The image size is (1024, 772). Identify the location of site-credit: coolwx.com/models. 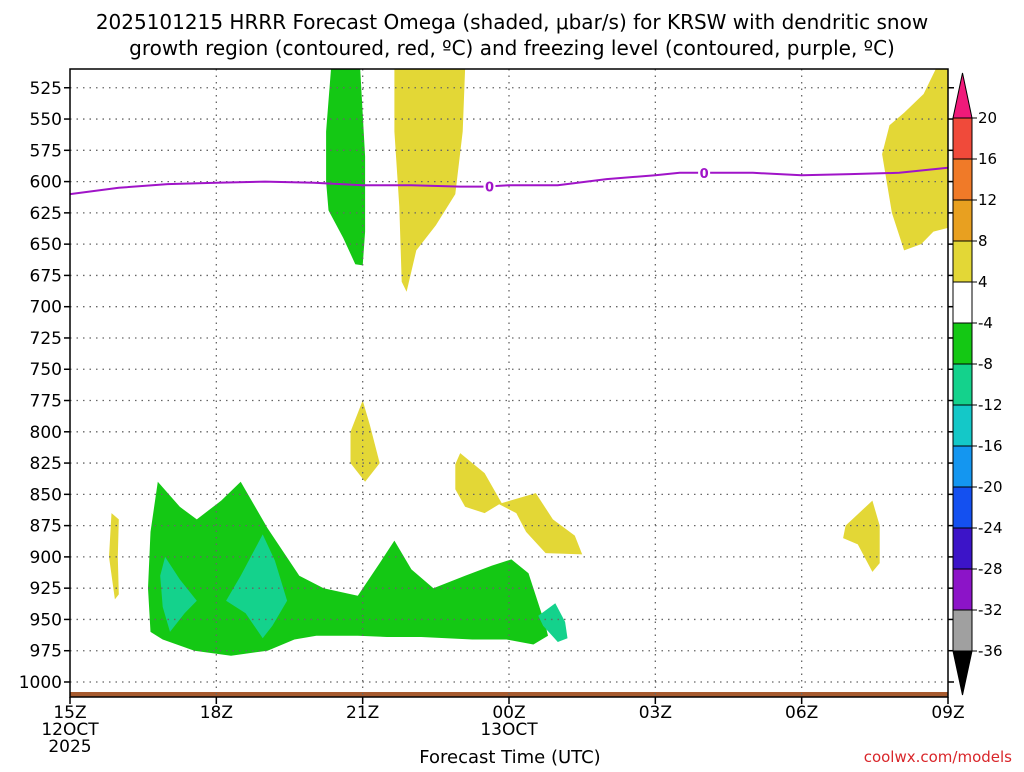
(938, 757).